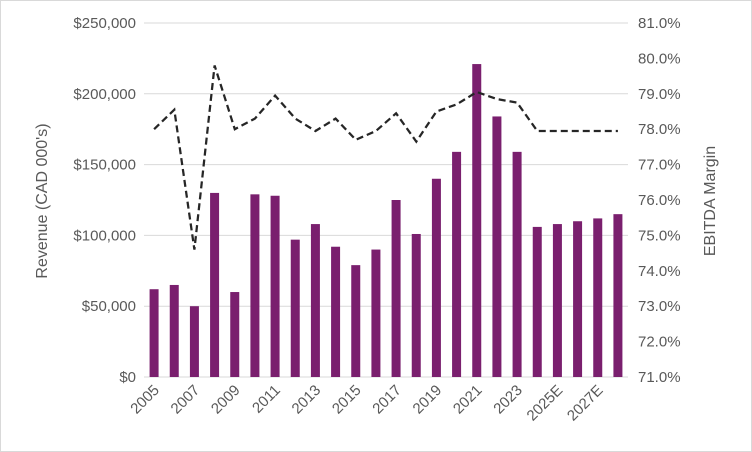 This screenshot has height=452, width=752. Describe the element at coordinates (659, 377) in the screenshot. I see `y2-tick-label: 71.0%` at that location.